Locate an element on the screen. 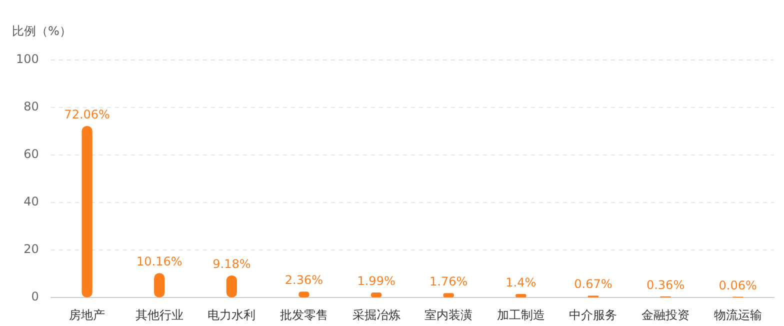  x-tick-label: 物流运输 is located at coordinates (738, 315).